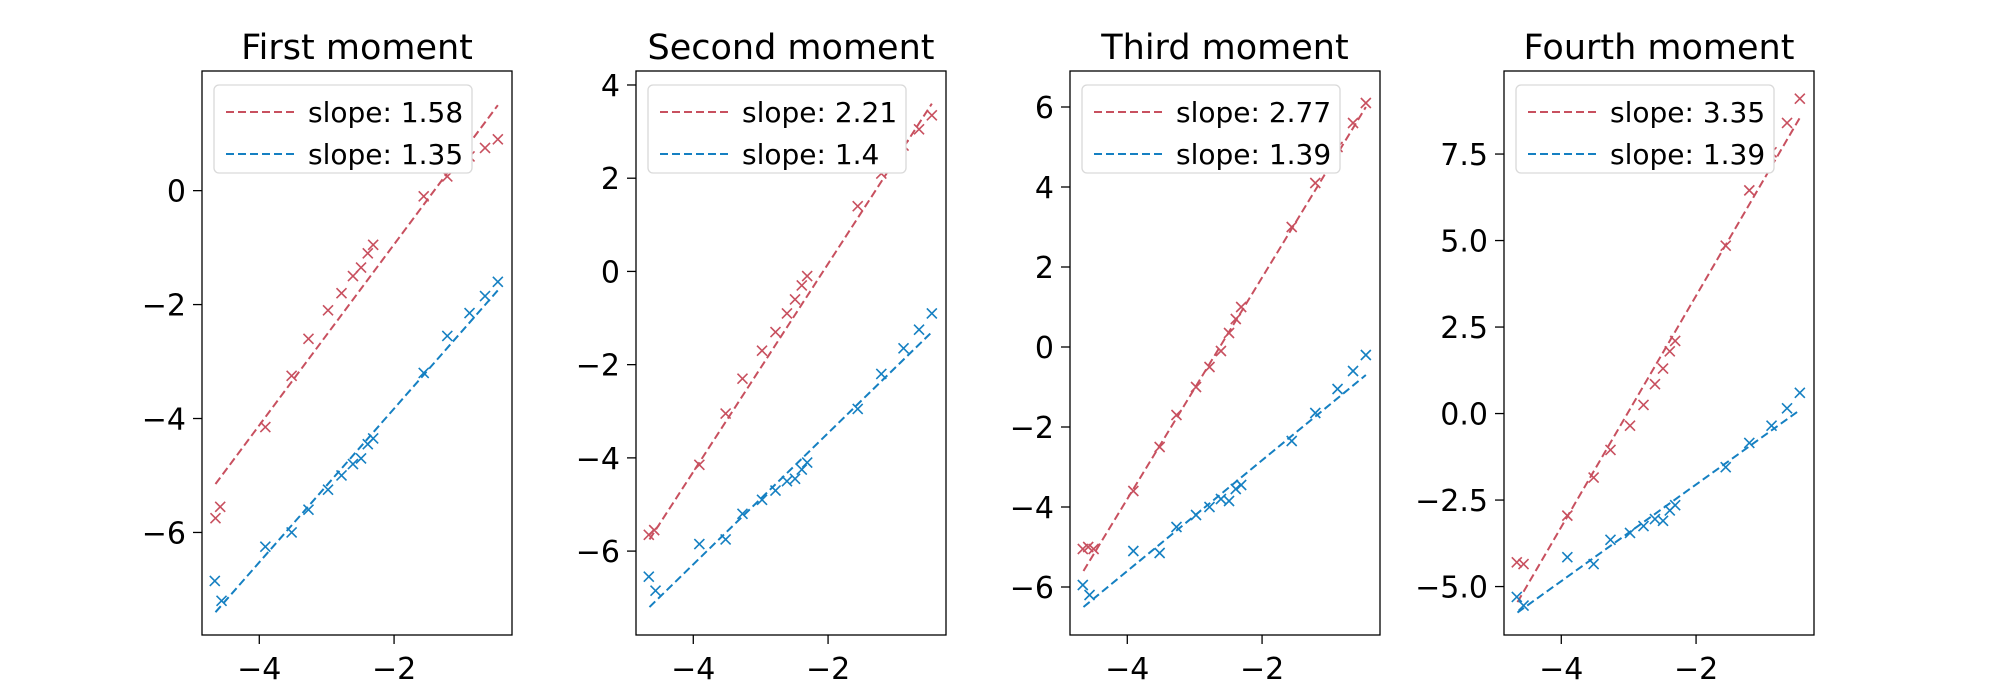  What do you see at coordinates (1451, 588) in the screenshot?
I see `y-tick-label: −5.0` at bounding box center [1451, 588].